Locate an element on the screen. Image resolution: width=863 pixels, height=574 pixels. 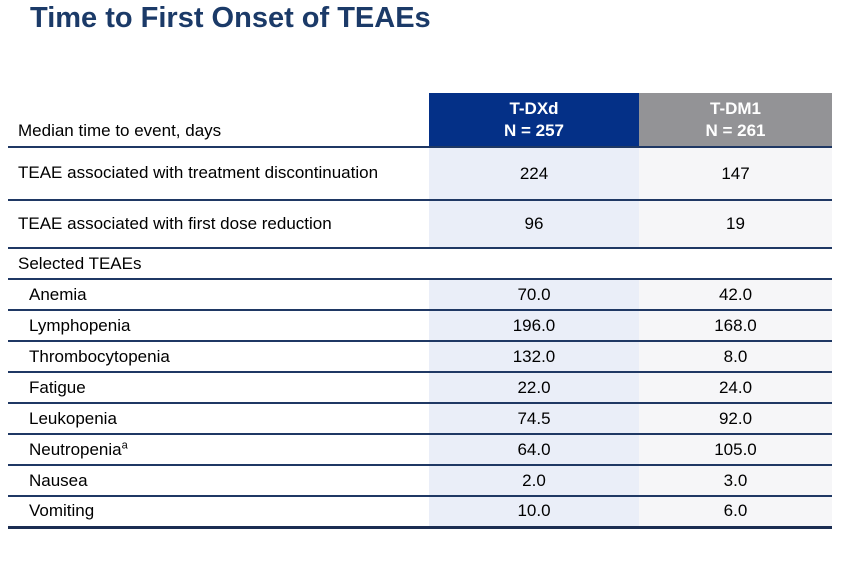
tdm1-value: 6.0 is located at coordinates (735, 512).